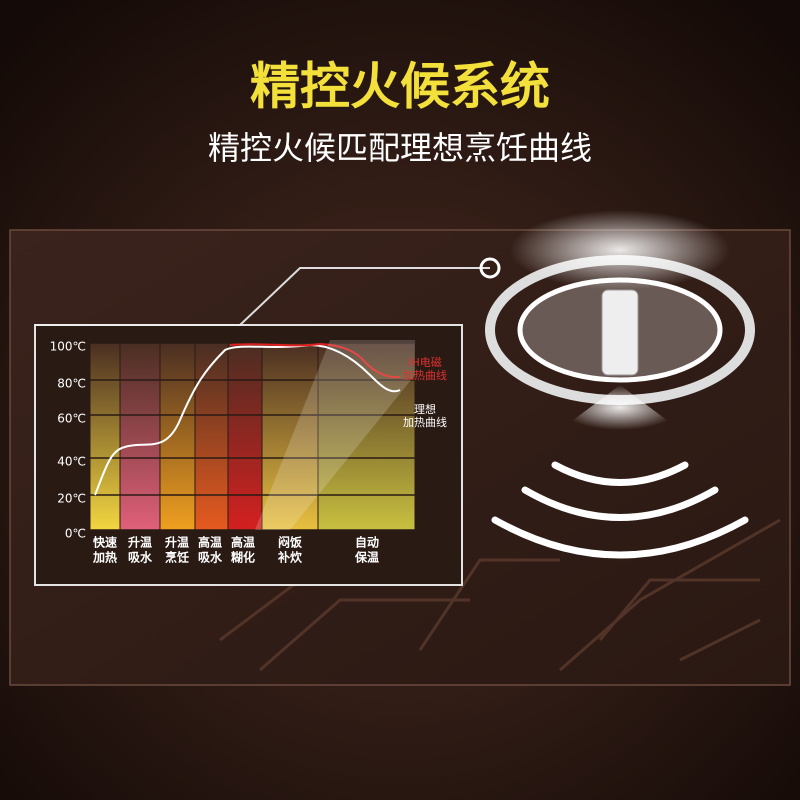 The height and width of the screenshot is (800, 800). Describe the element at coordinates (425, 409) in the screenshot. I see `curve-label: 理想` at that location.